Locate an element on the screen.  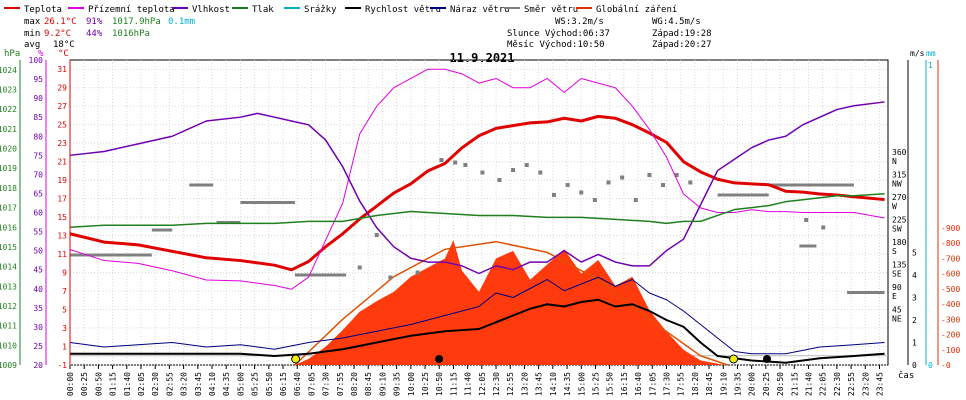
x-tick-label: 12:55 is located at coordinates (510, 384).